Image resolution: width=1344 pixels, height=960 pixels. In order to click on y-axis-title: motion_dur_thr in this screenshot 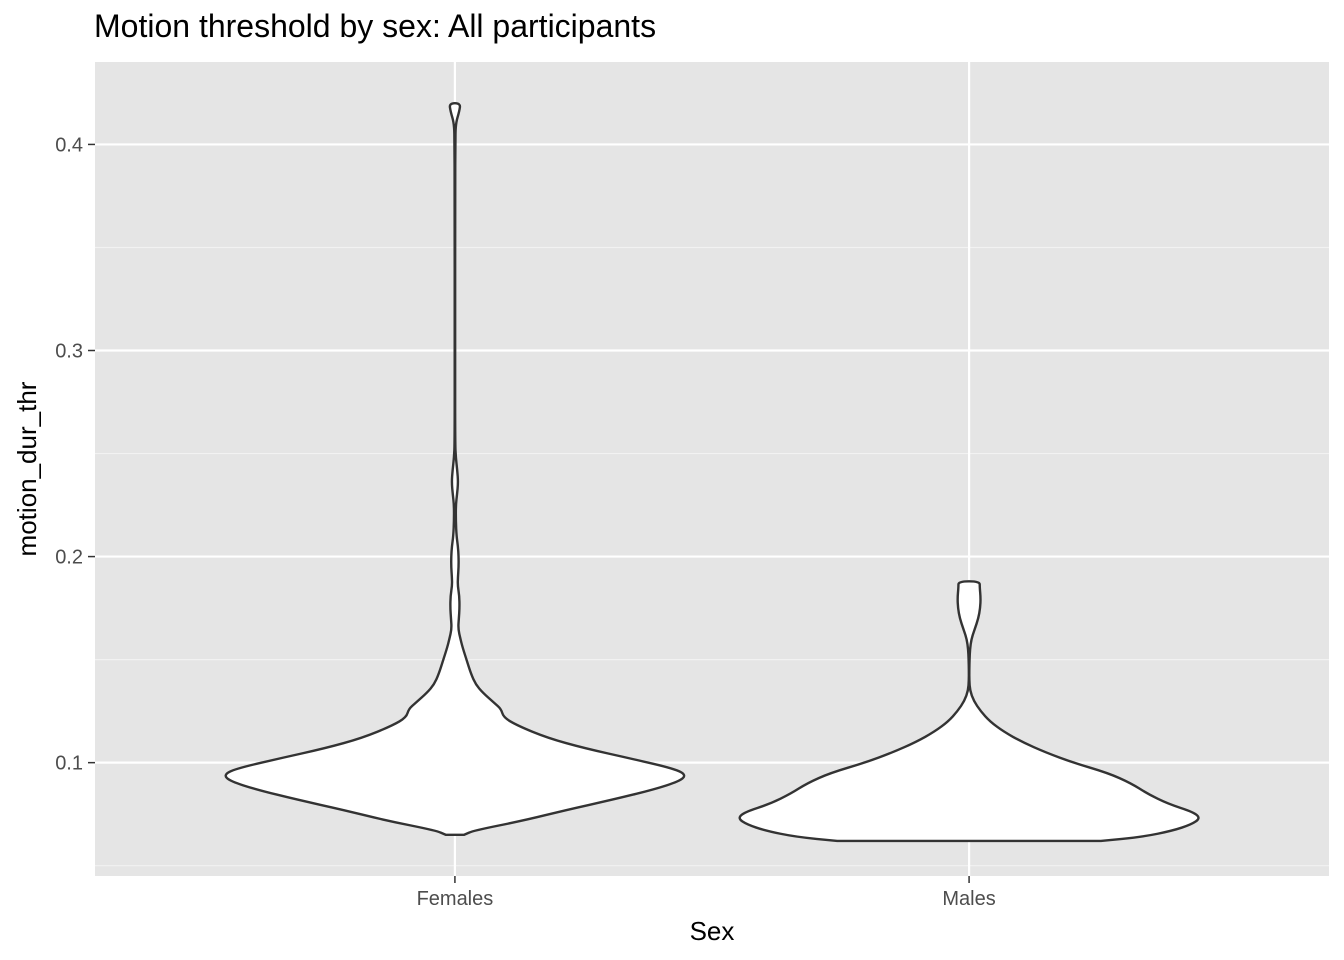, I will do `click(27, 468)`.